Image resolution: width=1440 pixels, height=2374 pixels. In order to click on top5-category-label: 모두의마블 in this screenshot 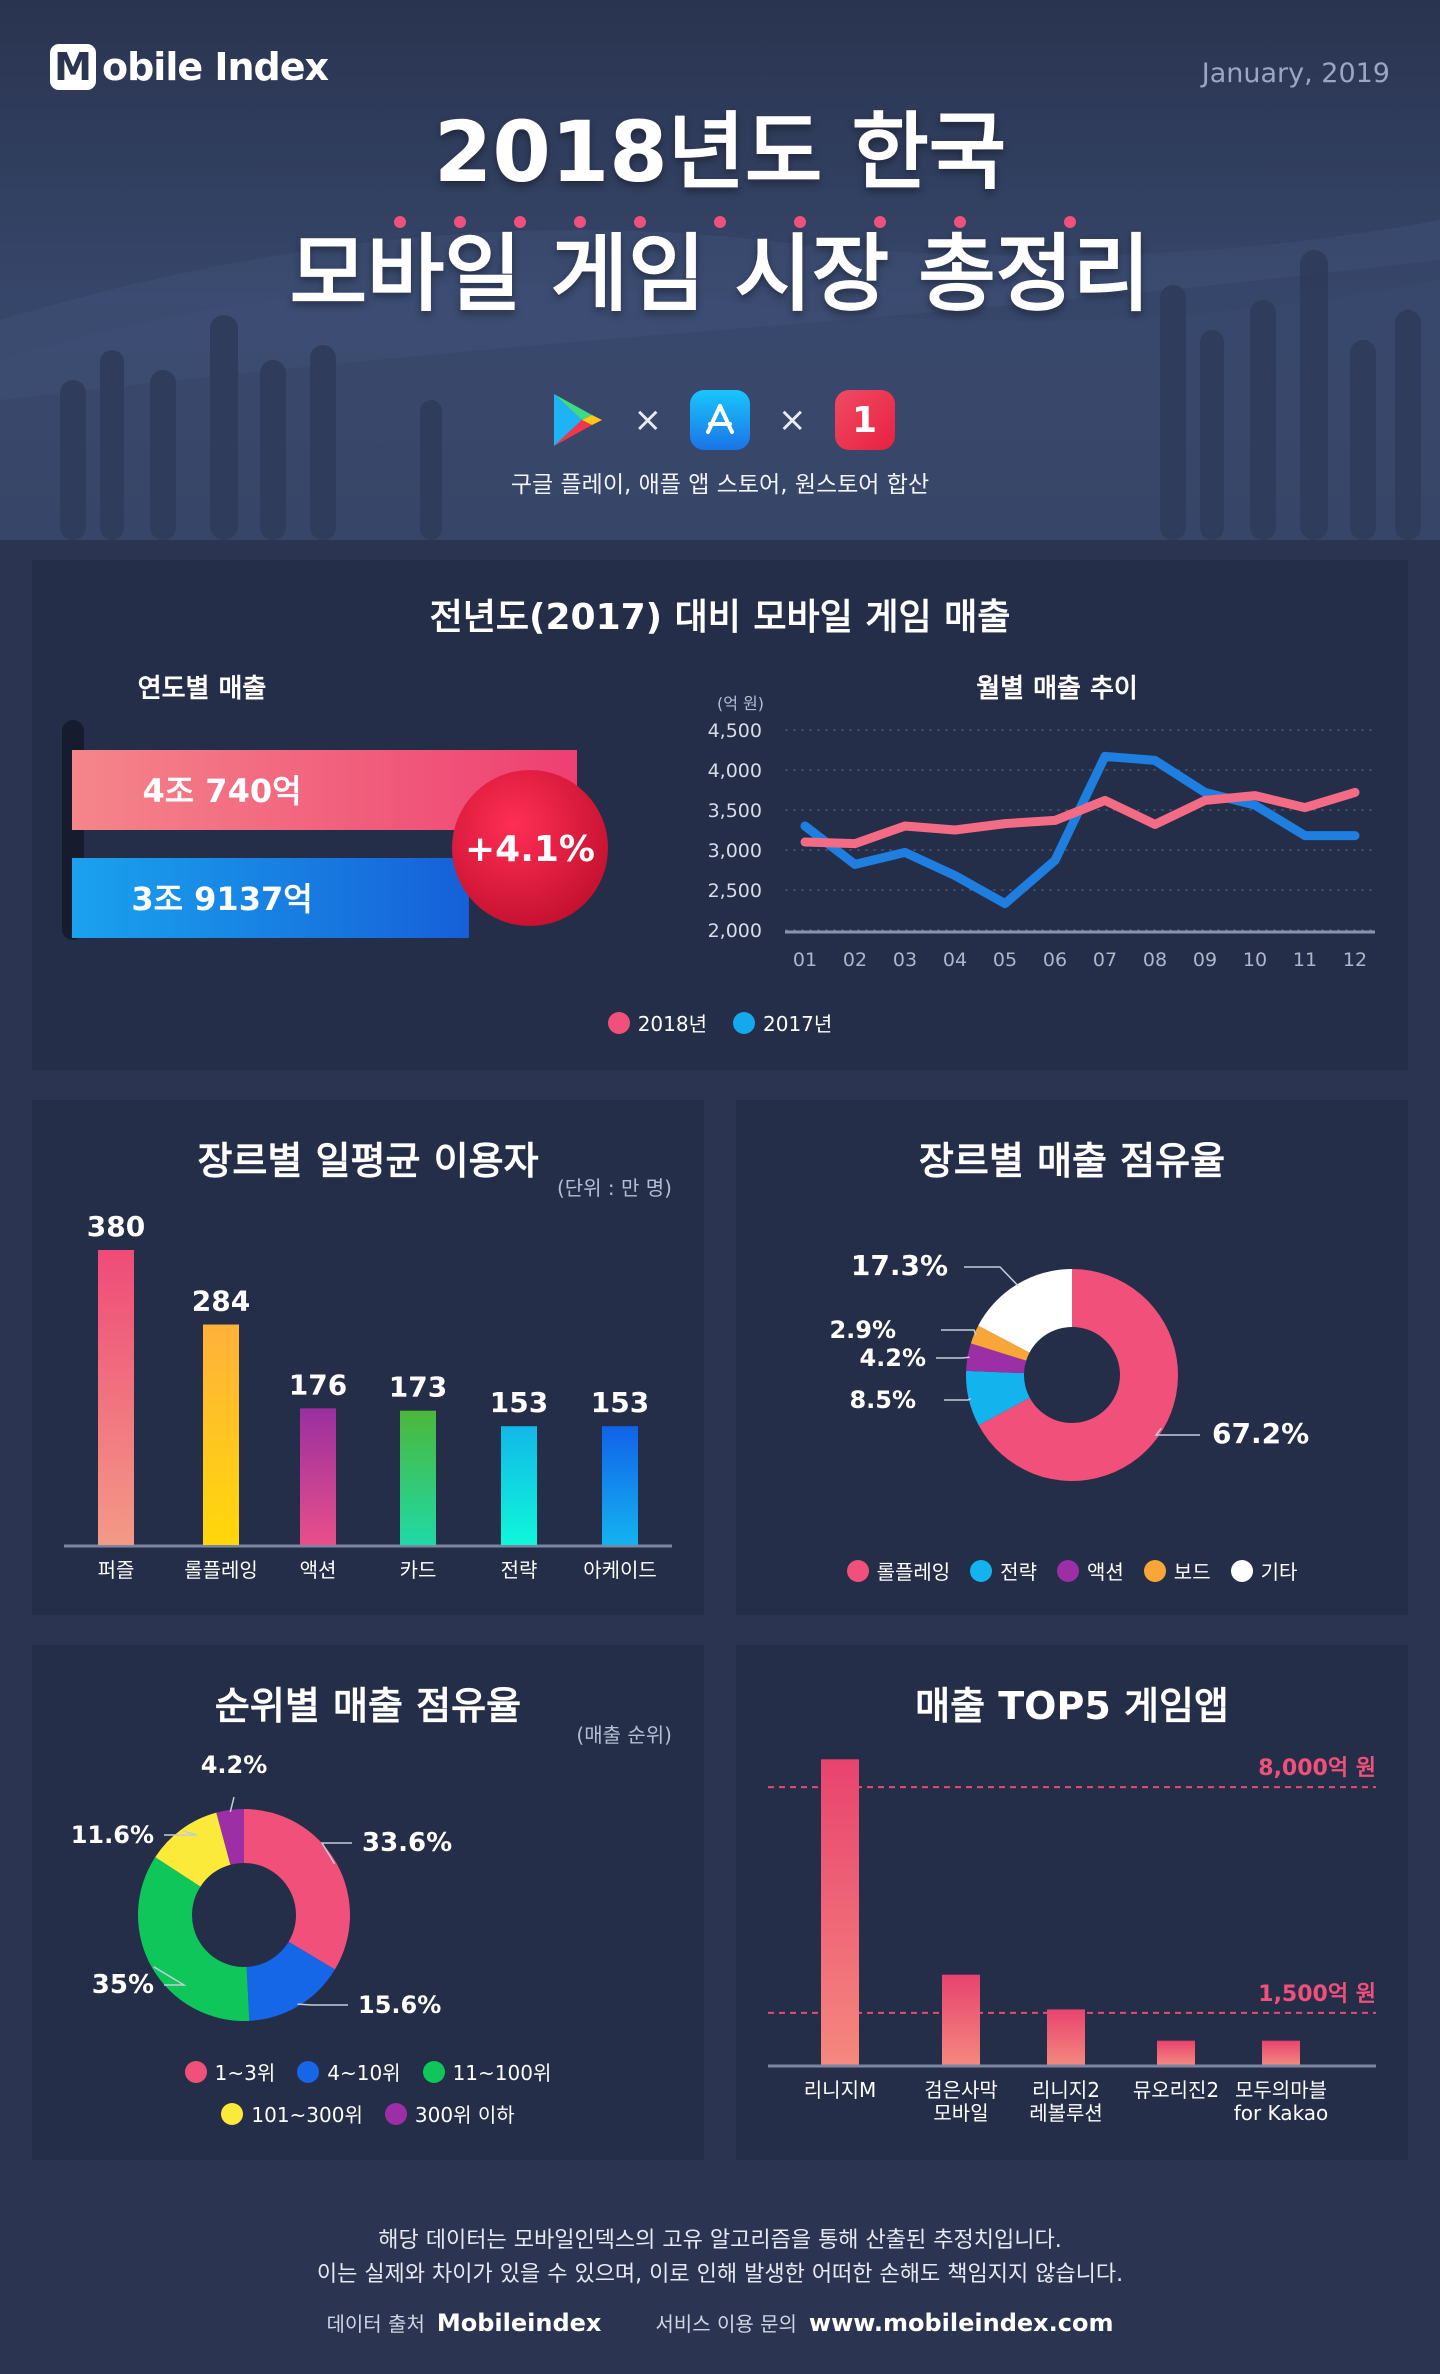, I will do `click(1281, 2090)`.